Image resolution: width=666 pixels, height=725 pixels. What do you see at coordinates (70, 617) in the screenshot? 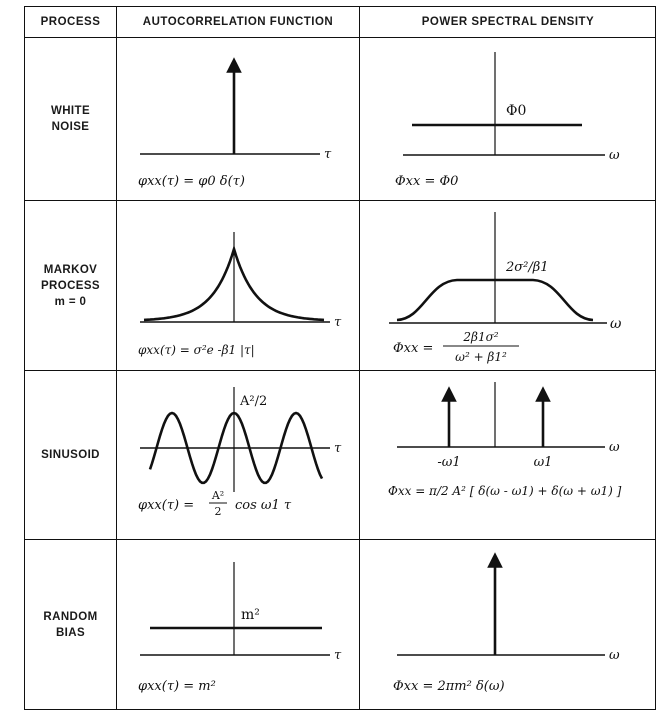
I see `process-line: RANDOM` at bounding box center [70, 617].